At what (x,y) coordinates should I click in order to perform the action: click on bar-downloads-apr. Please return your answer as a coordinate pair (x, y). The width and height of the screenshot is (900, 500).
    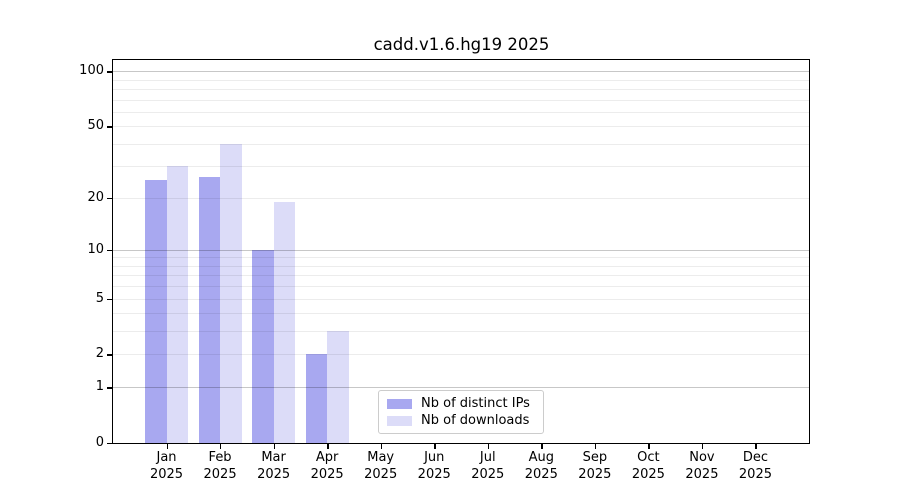
    Looking at the image, I should click on (338, 387).